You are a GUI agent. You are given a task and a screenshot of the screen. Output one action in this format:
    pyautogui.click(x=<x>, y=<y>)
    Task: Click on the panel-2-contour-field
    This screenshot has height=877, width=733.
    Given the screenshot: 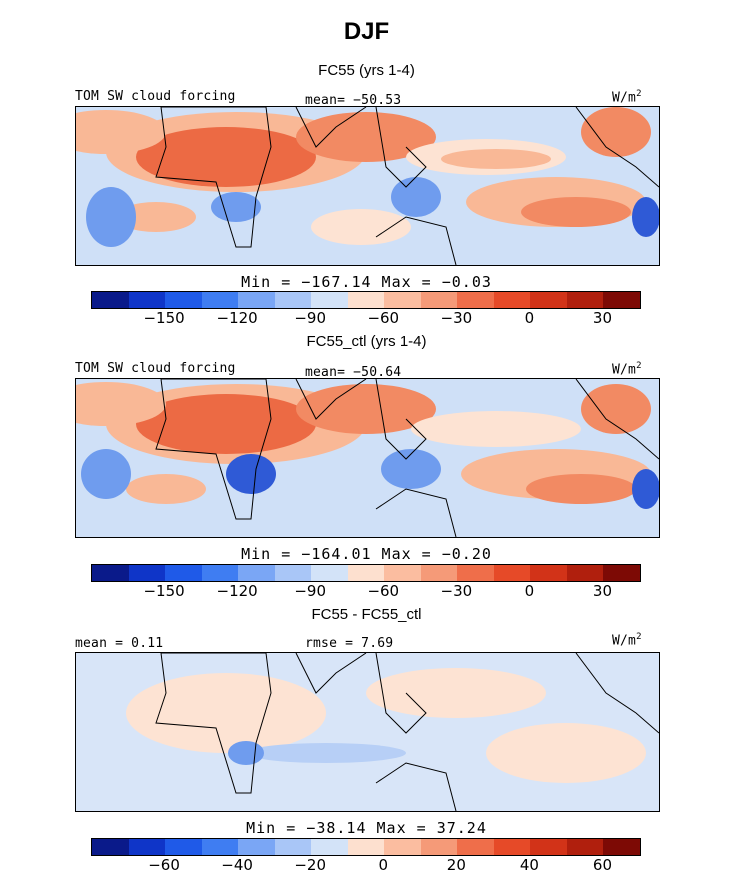 What is the action you would take?
    pyautogui.click(x=367, y=458)
    